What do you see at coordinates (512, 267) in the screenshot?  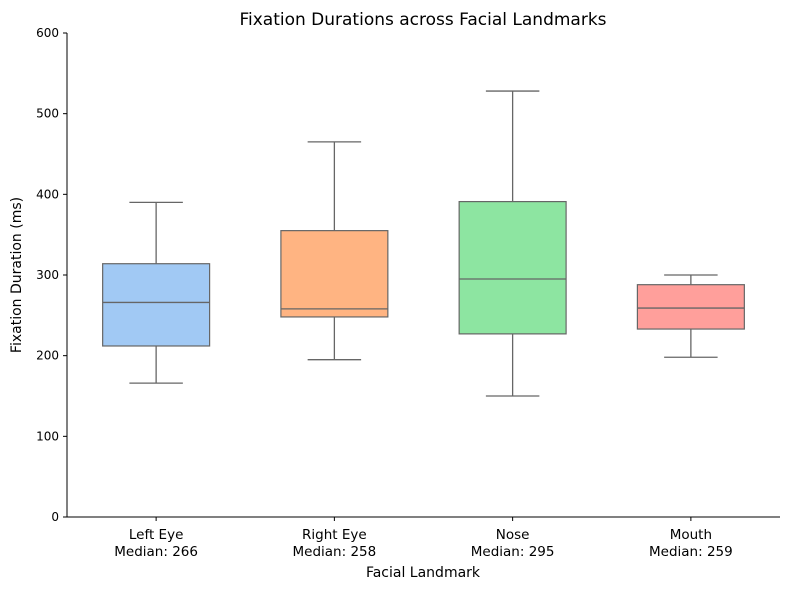 I see `box-nose` at bounding box center [512, 267].